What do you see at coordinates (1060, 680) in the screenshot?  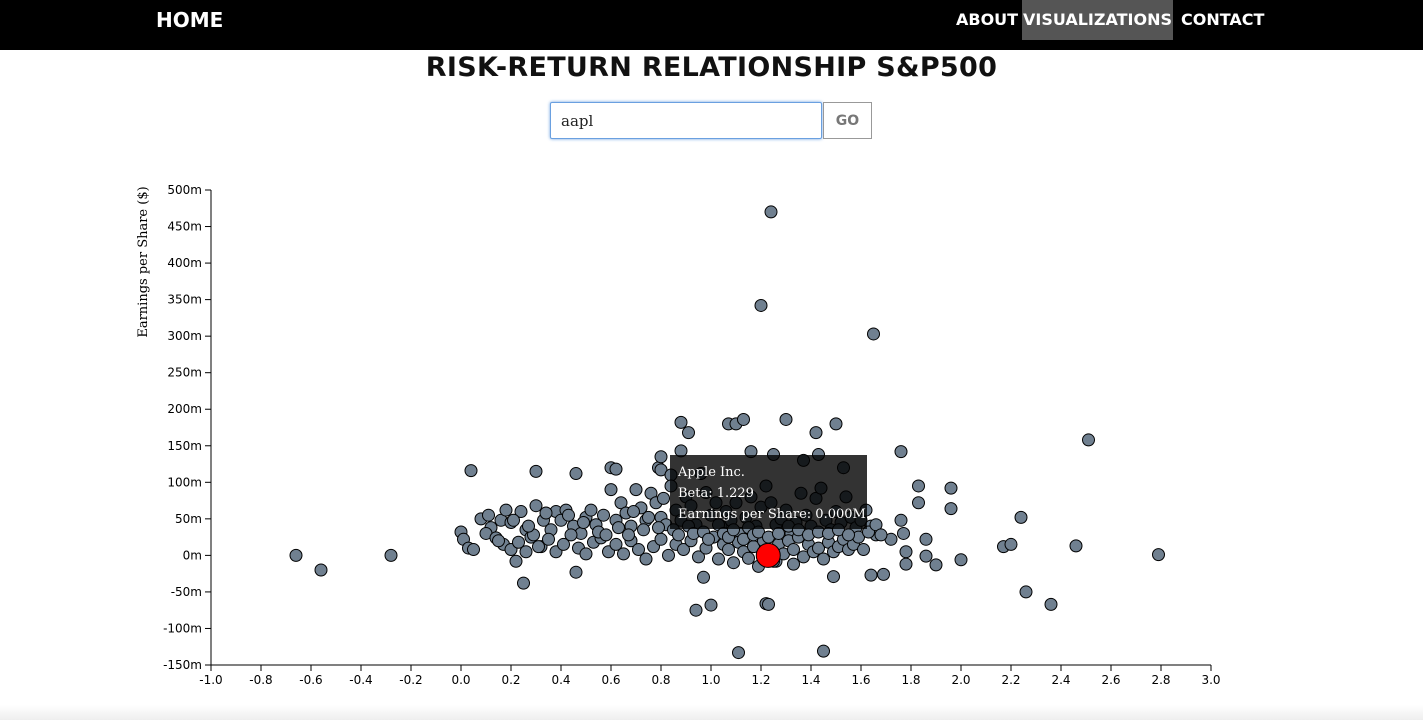 I see `x-tick-label: 2.4` at bounding box center [1060, 680].